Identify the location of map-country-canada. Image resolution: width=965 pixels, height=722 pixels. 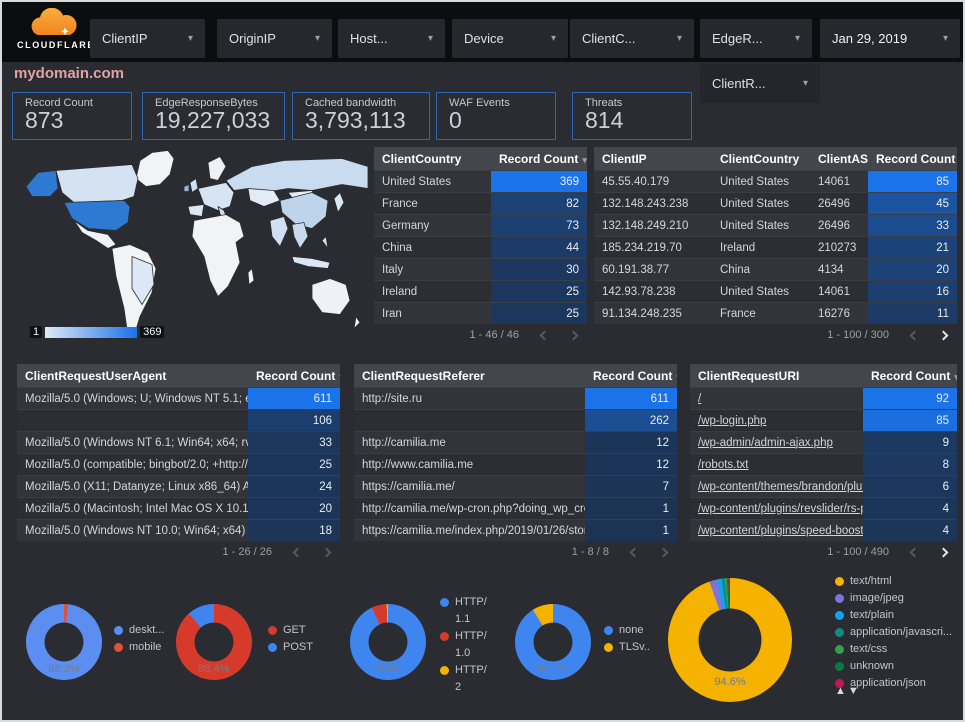
(97, 183).